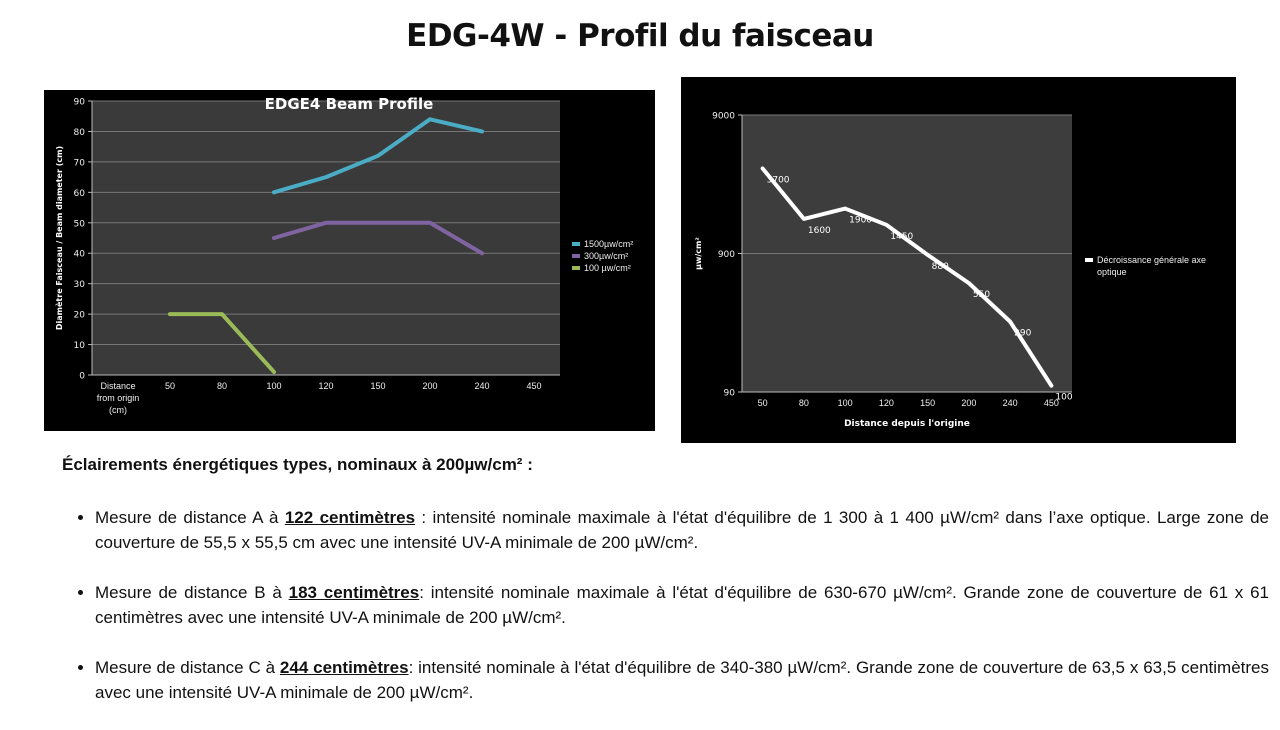 Image resolution: width=1280 pixels, height=730 pixels. Describe the element at coordinates (80, 133) in the screenshot. I see `y-tick-label: 80` at that location.